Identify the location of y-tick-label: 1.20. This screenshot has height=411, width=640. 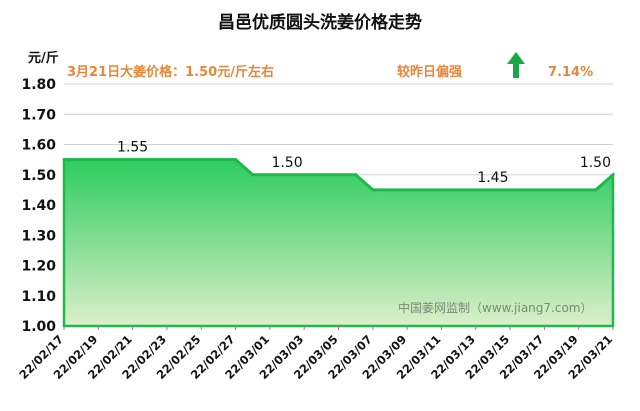
(38, 267).